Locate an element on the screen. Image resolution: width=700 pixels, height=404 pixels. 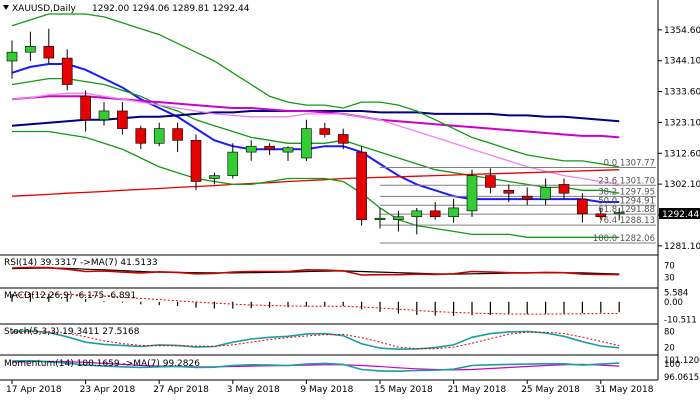
stoch-k-line is located at coordinates (315, 340).